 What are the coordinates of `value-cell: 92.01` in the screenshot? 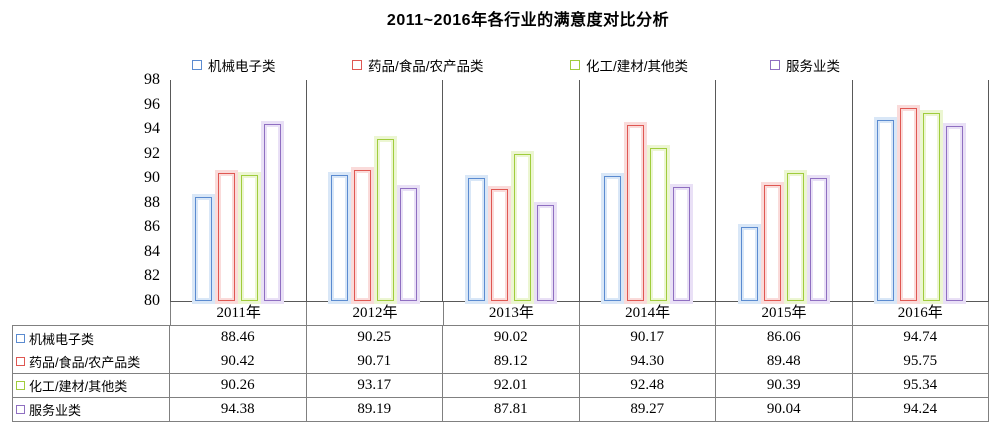 It's located at (511, 385).